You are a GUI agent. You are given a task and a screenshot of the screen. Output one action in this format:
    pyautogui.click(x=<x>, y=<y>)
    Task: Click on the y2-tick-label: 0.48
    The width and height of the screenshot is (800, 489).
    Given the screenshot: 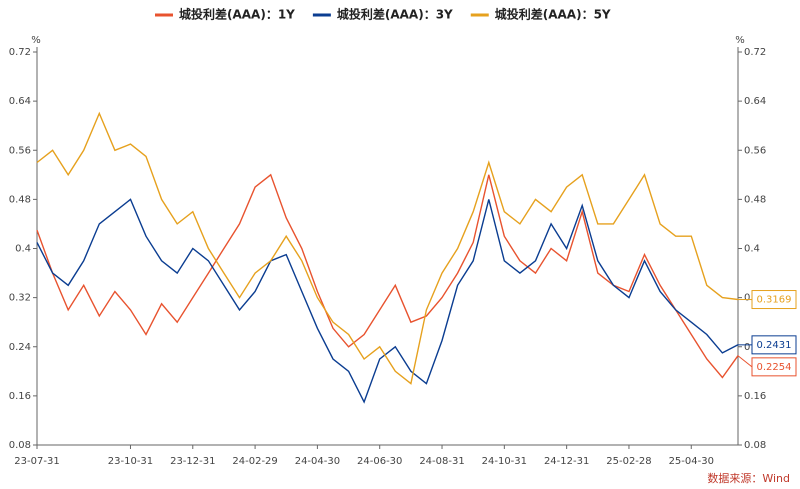 What is the action you would take?
    pyautogui.click(x=755, y=199)
    